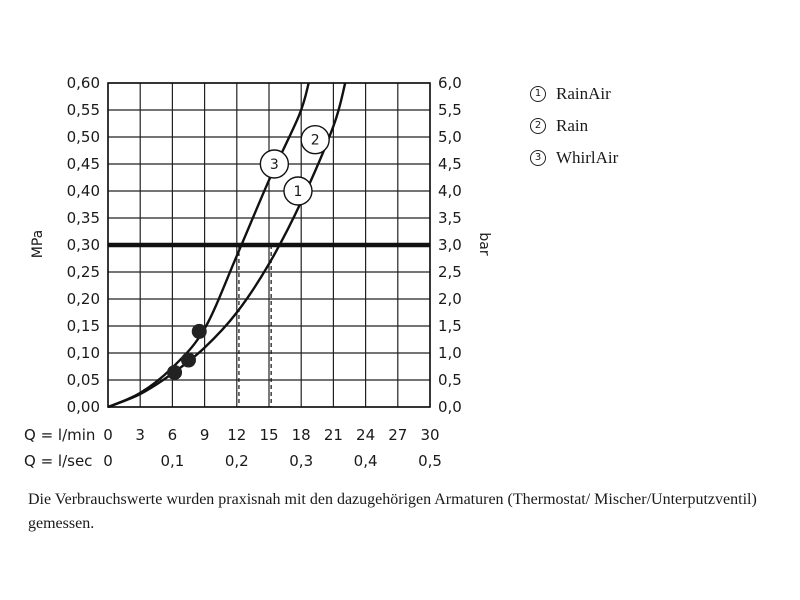 The width and height of the screenshot is (800, 600). What do you see at coordinates (268, 435) in the screenshot?
I see `x-tick-label-lmin: 15` at bounding box center [268, 435].